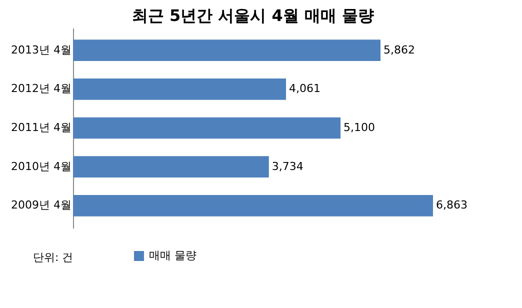 Image resolution: width=522 pixels, height=308 pixels. What do you see at coordinates (41, 89) in the screenshot?
I see `y-tick-label: 2012년 4월` at bounding box center [41, 89].